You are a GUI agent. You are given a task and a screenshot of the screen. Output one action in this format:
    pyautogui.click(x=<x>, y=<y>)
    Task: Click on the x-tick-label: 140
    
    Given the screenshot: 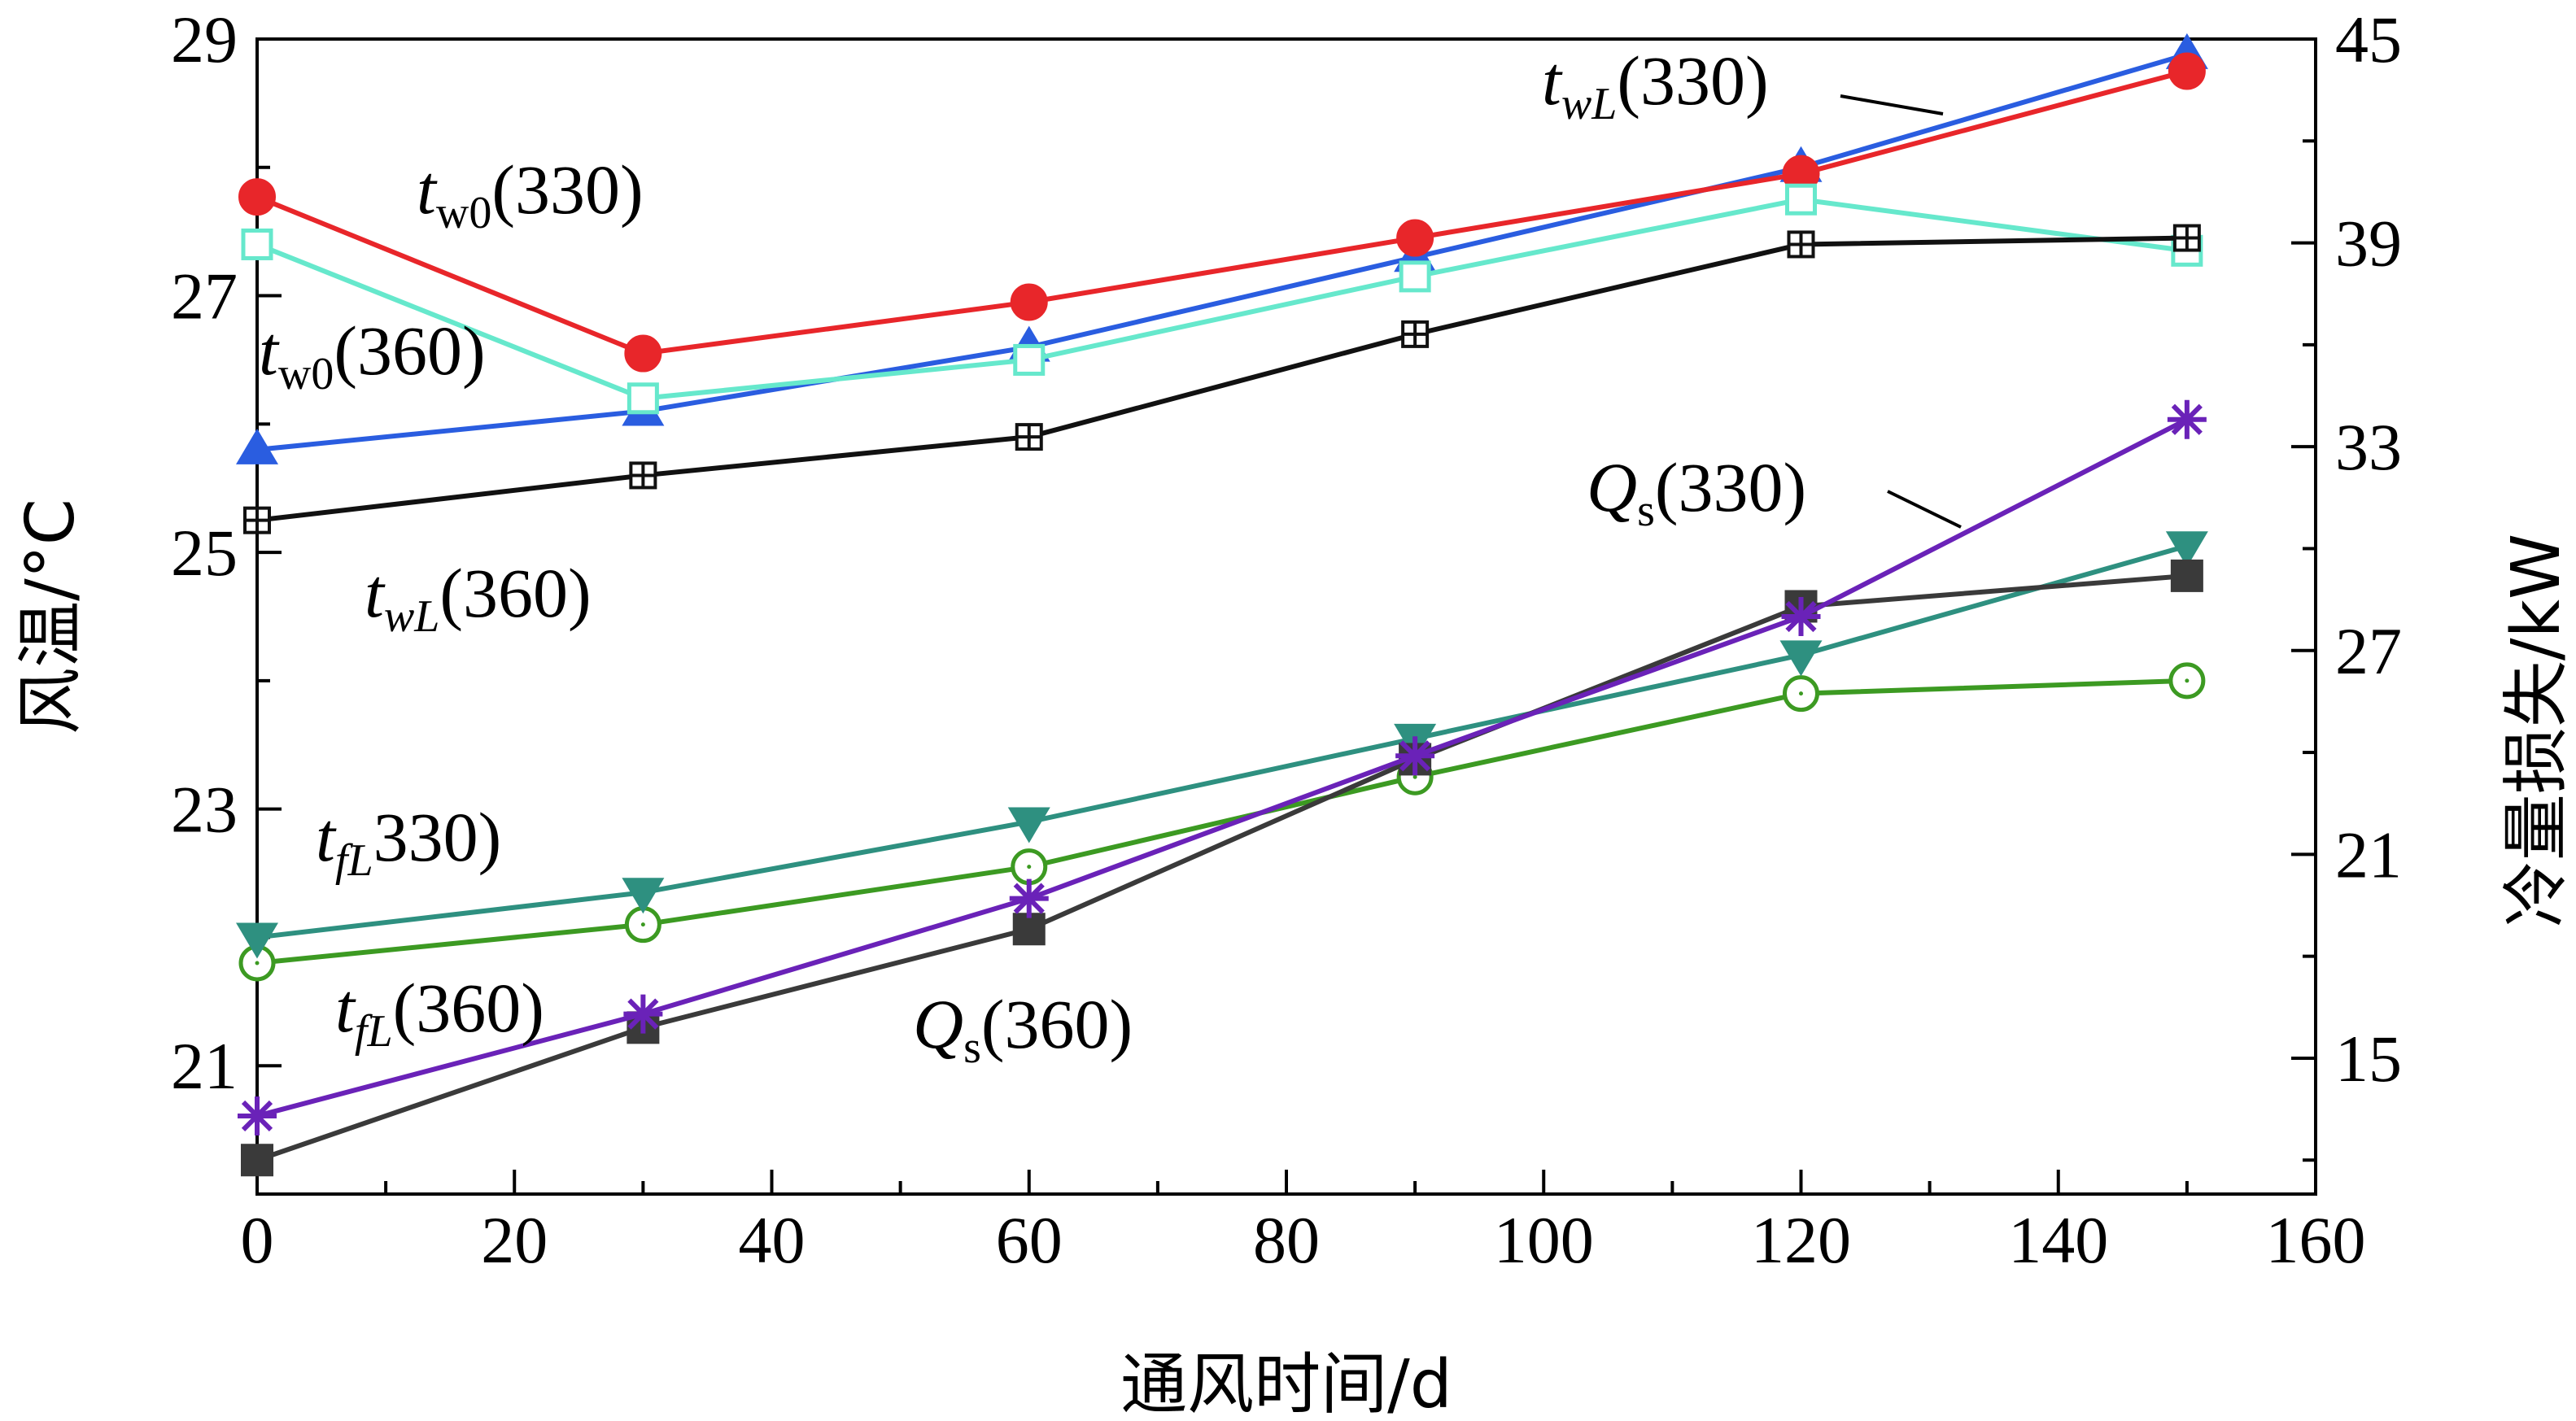 What is the action you would take?
    pyautogui.click(x=2058, y=1240)
    